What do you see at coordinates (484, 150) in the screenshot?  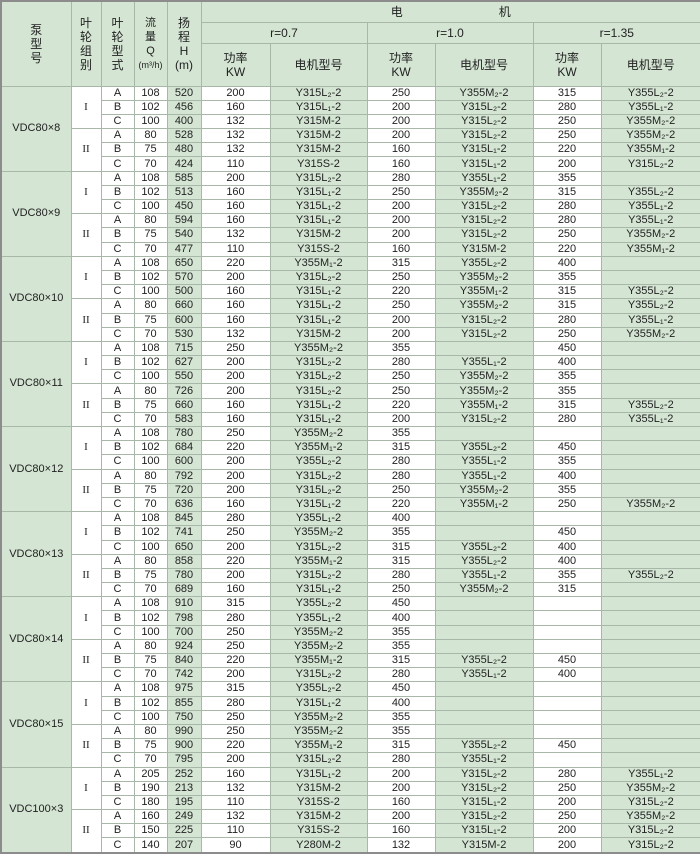 I see `motor-r10: Y315L₁-2` at bounding box center [484, 150].